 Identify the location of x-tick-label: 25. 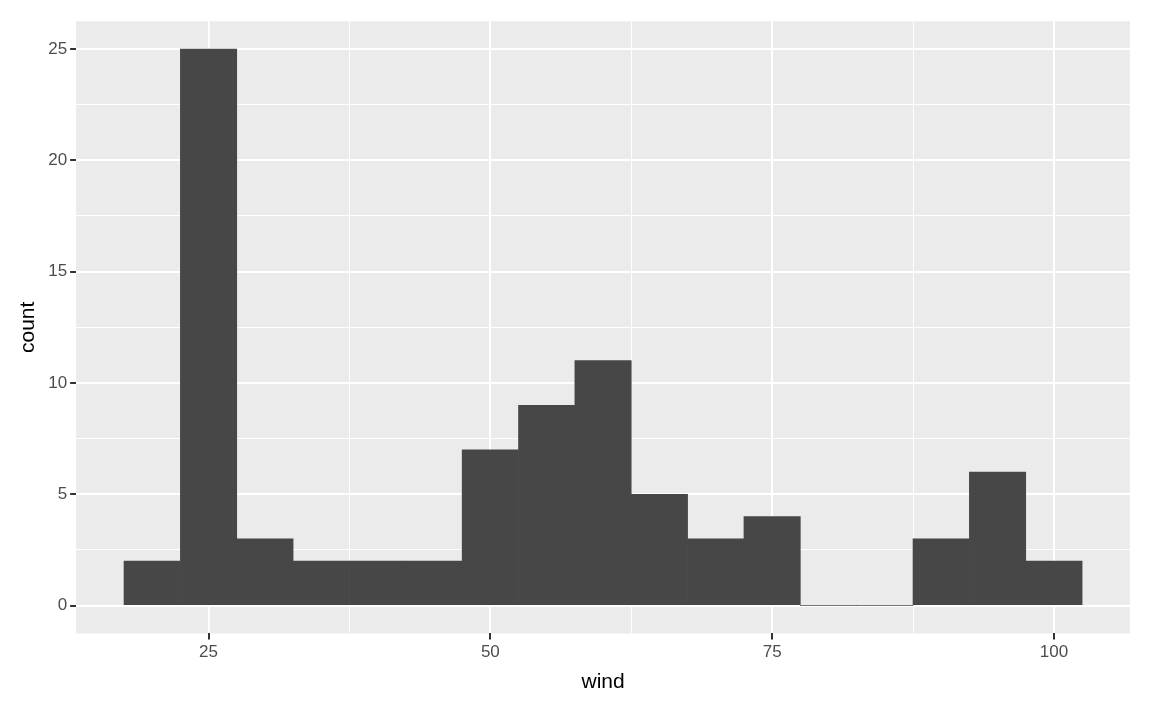
(209, 652).